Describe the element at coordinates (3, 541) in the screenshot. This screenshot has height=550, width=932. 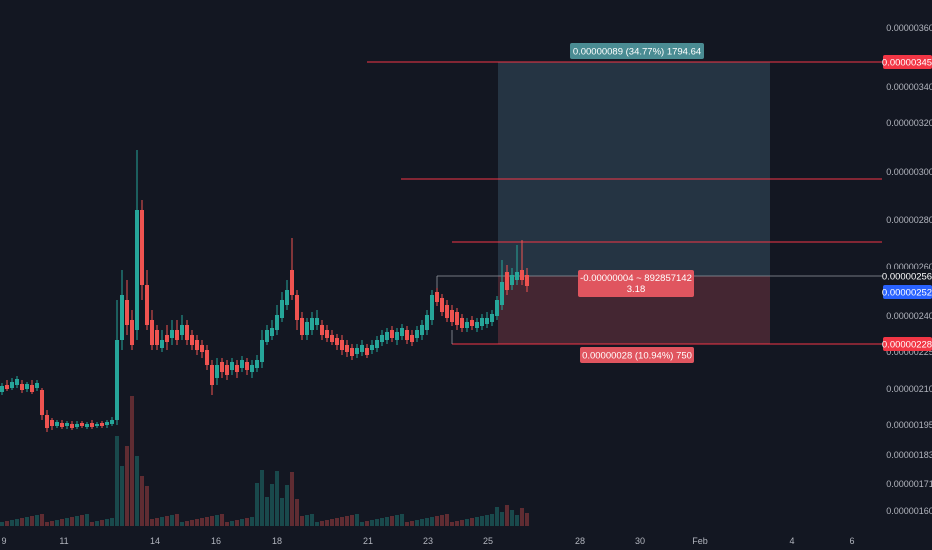
I see `time-tick-label: 9` at that location.